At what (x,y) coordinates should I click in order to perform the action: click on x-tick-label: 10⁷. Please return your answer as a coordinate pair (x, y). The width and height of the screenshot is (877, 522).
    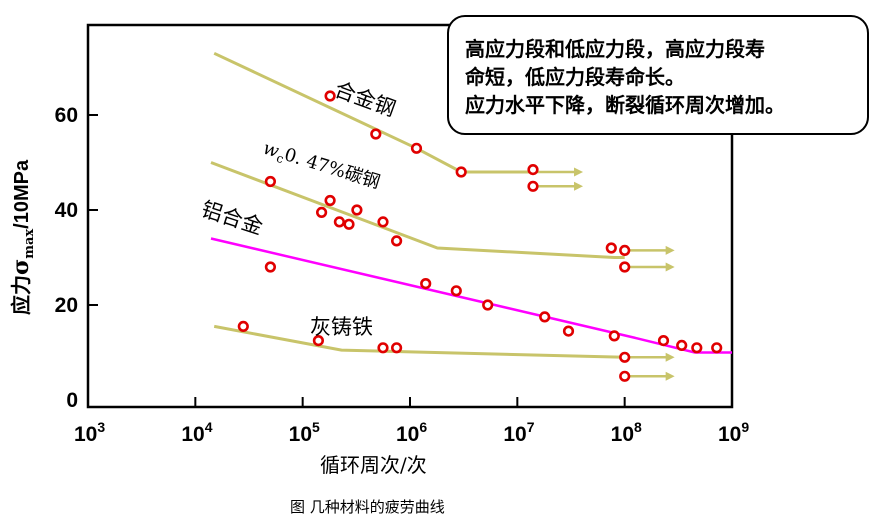
    Looking at the image, I should click on (518, 432).